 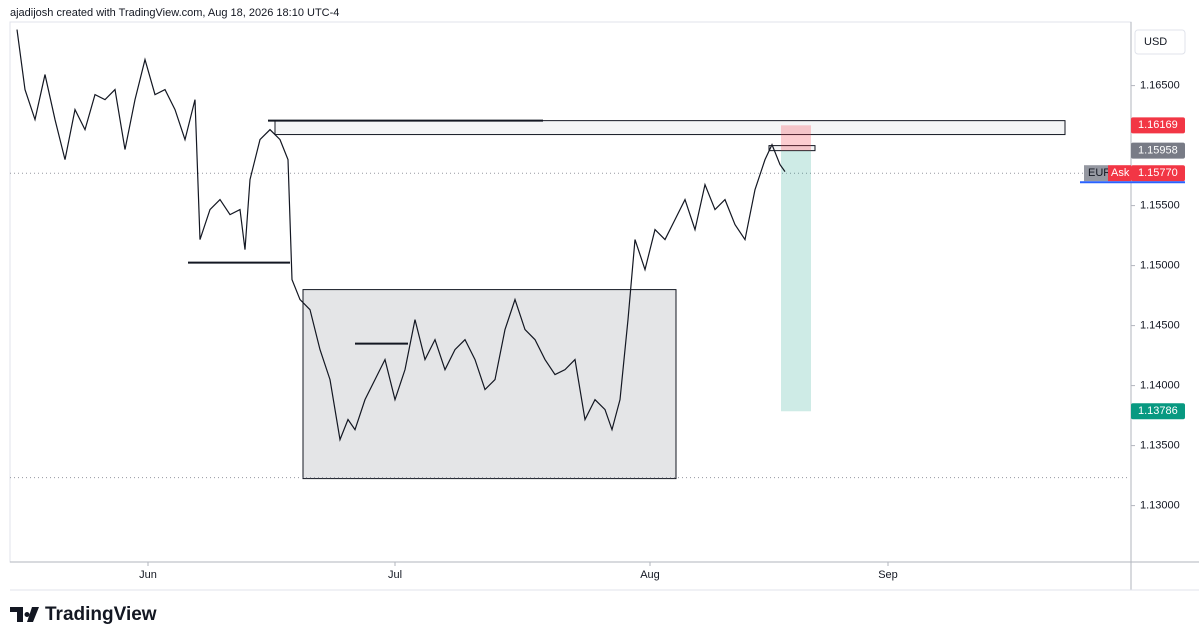 I want to click on y-tick-label: 1.14500, so click(x=1160, y=326).